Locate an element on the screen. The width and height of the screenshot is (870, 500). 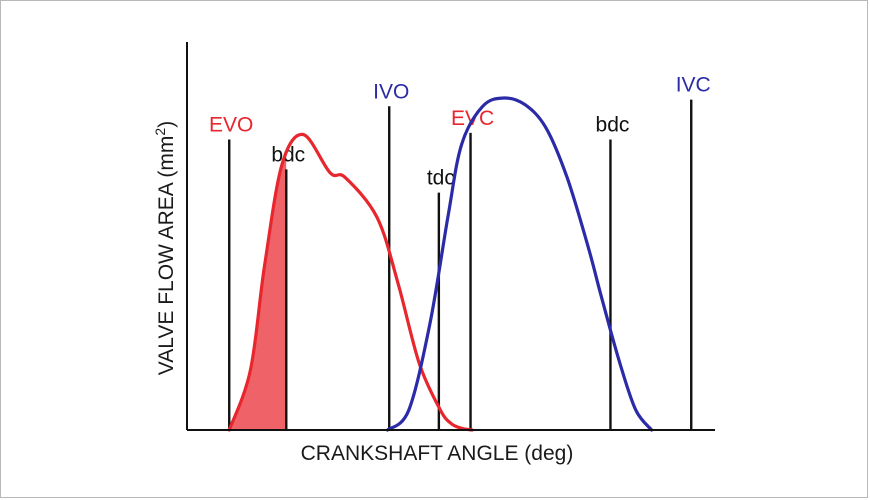
marker-label-ivc-6: IVC is located at coordinates (693, 85).